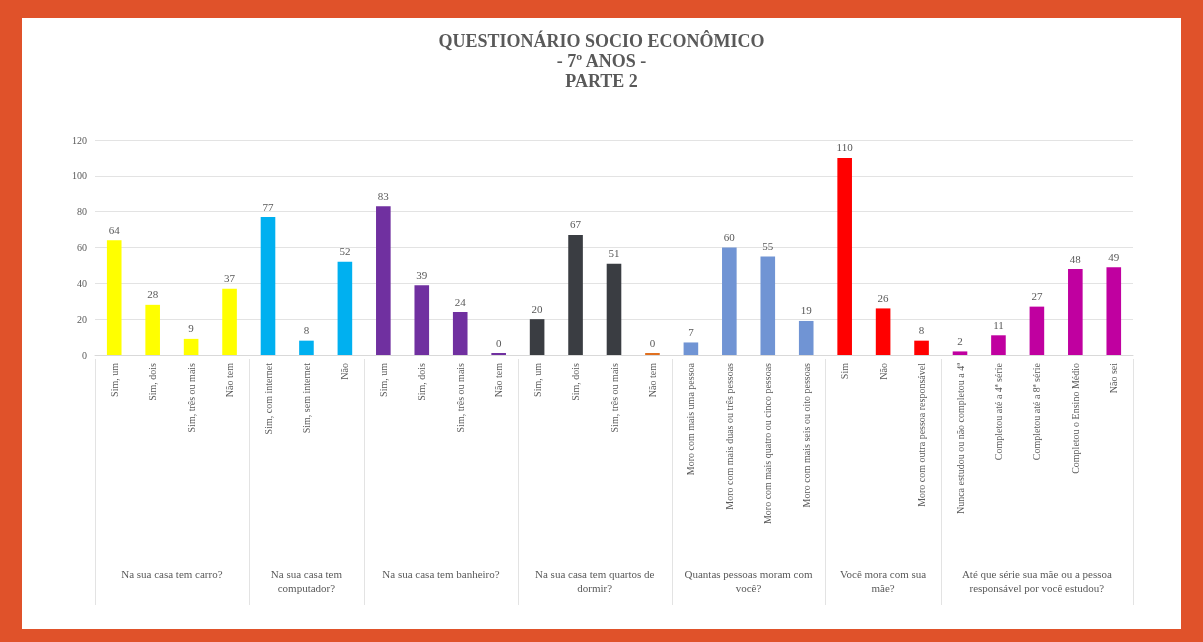 This screenshot has height=642, width=1203. I want to click on x-tick-label: Moro com mais duas ou três pessoas, so click(729, 436).